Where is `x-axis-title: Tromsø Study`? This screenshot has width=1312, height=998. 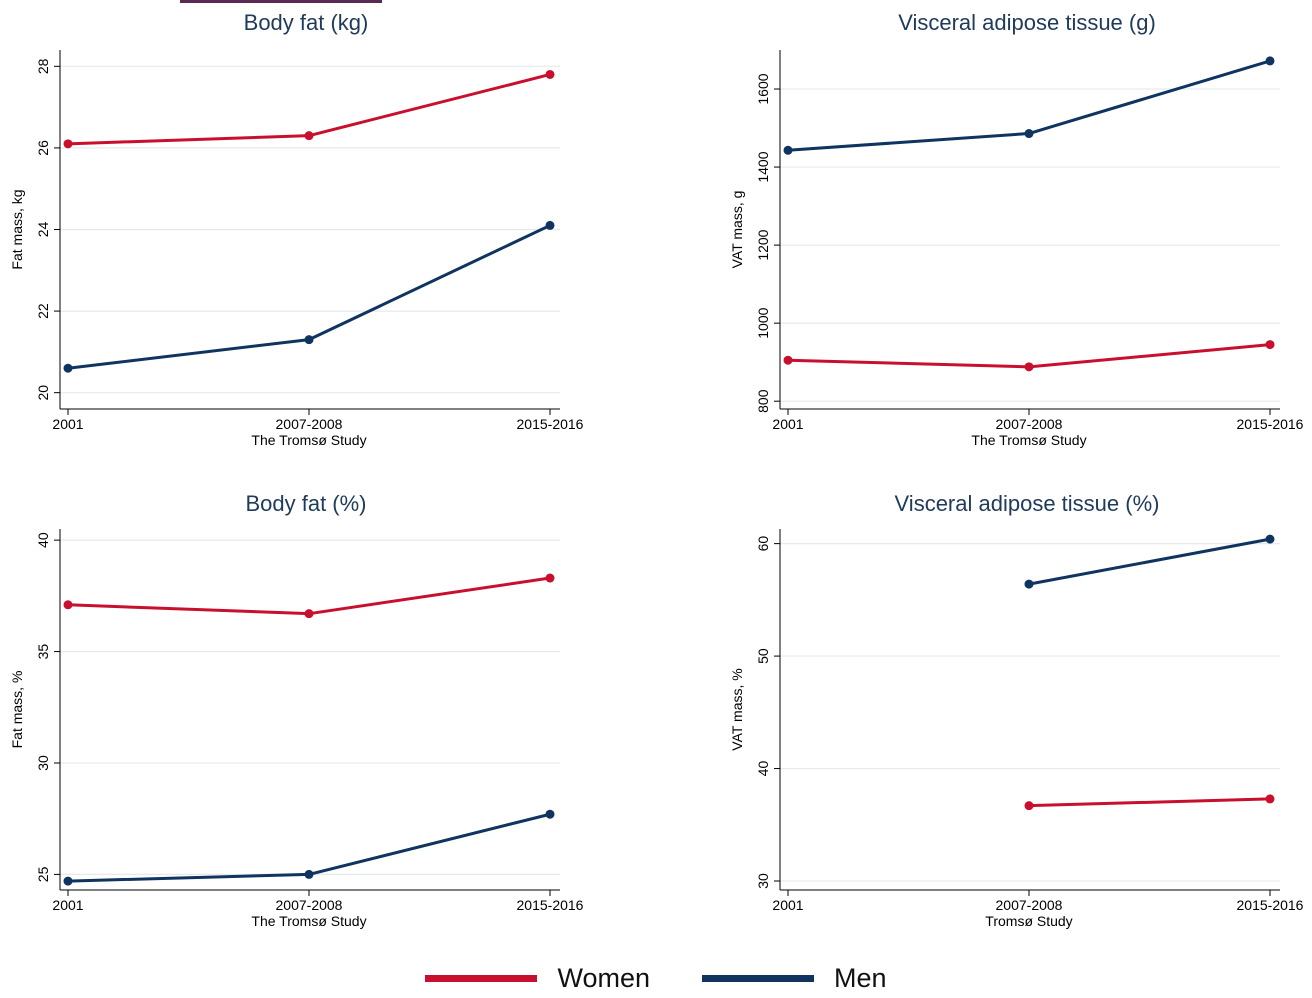
x-axis-title: Tromsø Study is located at coordinates (1028, 921).